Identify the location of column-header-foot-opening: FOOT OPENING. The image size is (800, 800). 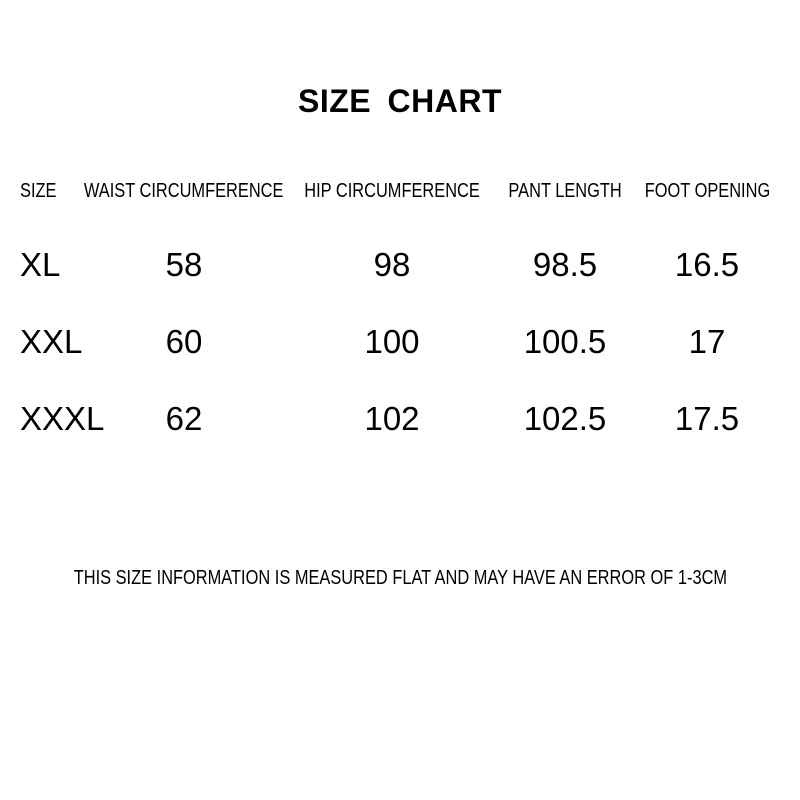
(707, 191).